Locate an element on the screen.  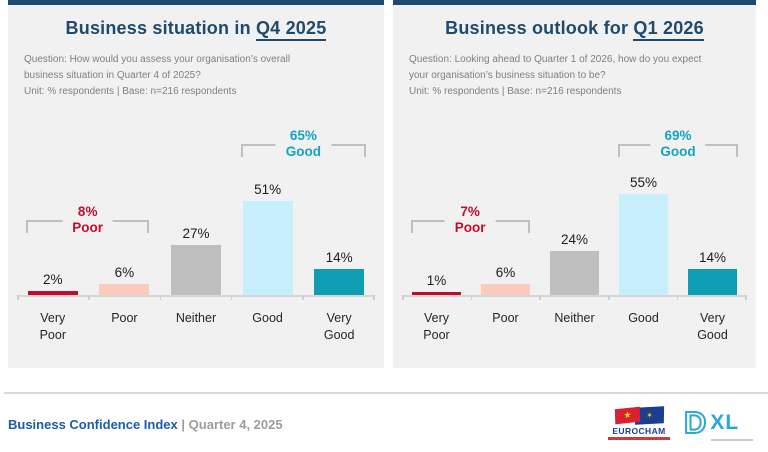
good-group-label: 69% Good is located at coordinates (678, 144).